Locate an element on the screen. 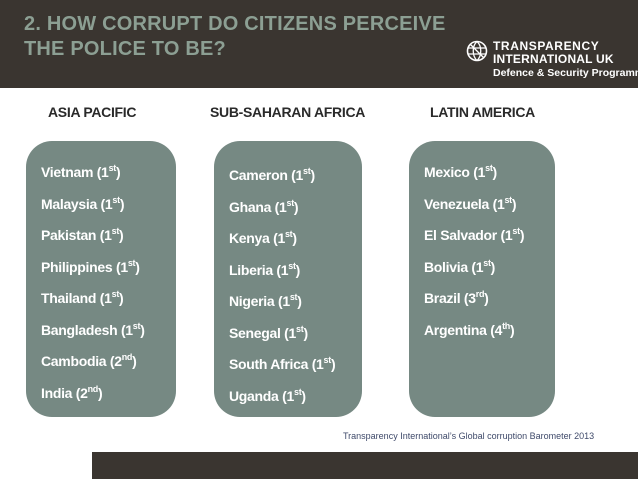  country-item: Mexico (1st) is located at coordinates (461, 172).